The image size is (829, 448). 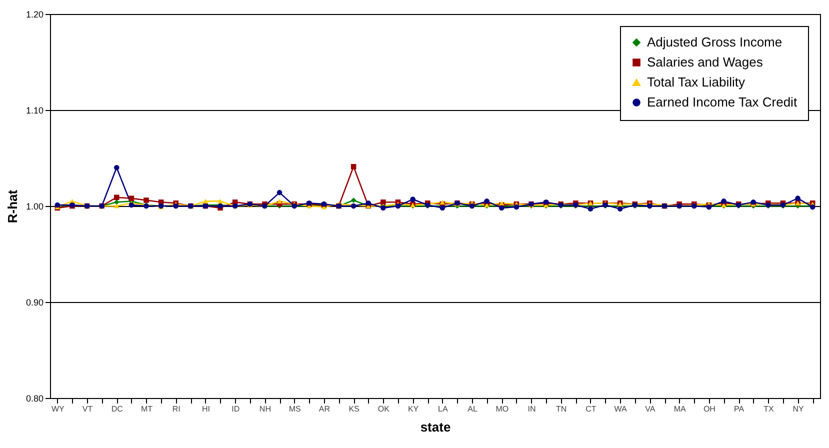 I want to click on x-tick-label: AL, so click(x=473, y=409).